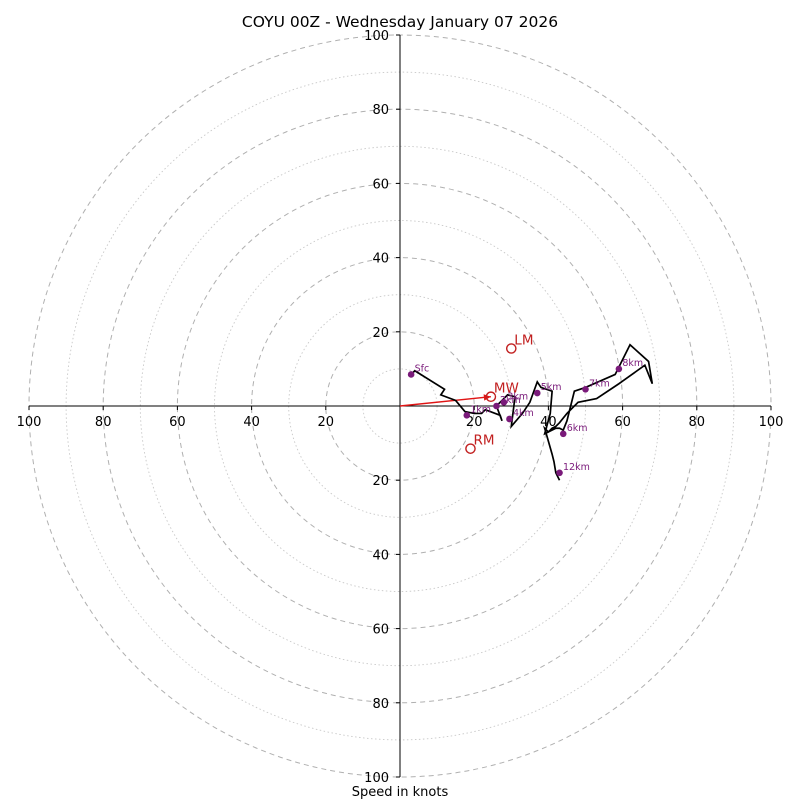  What do you see at coordinates (632, 363) in the screenshot?
I see `height-marker-label: 8km` at bounding box center [632, 363].